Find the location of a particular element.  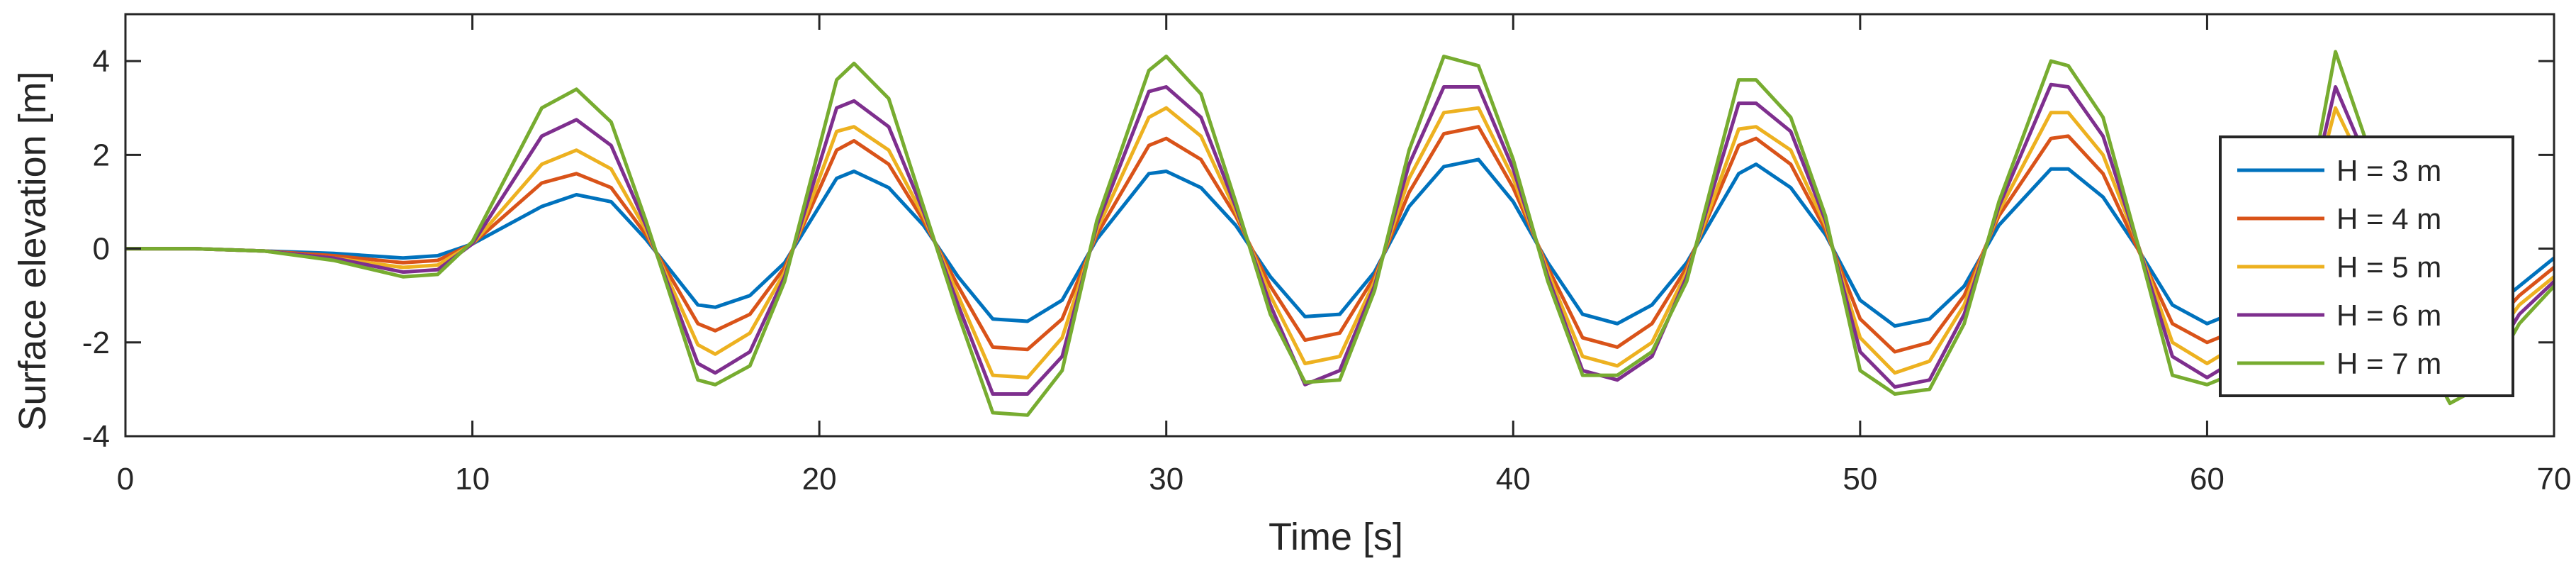

y-tick-label: -2 is located at coordinates (96, 343).